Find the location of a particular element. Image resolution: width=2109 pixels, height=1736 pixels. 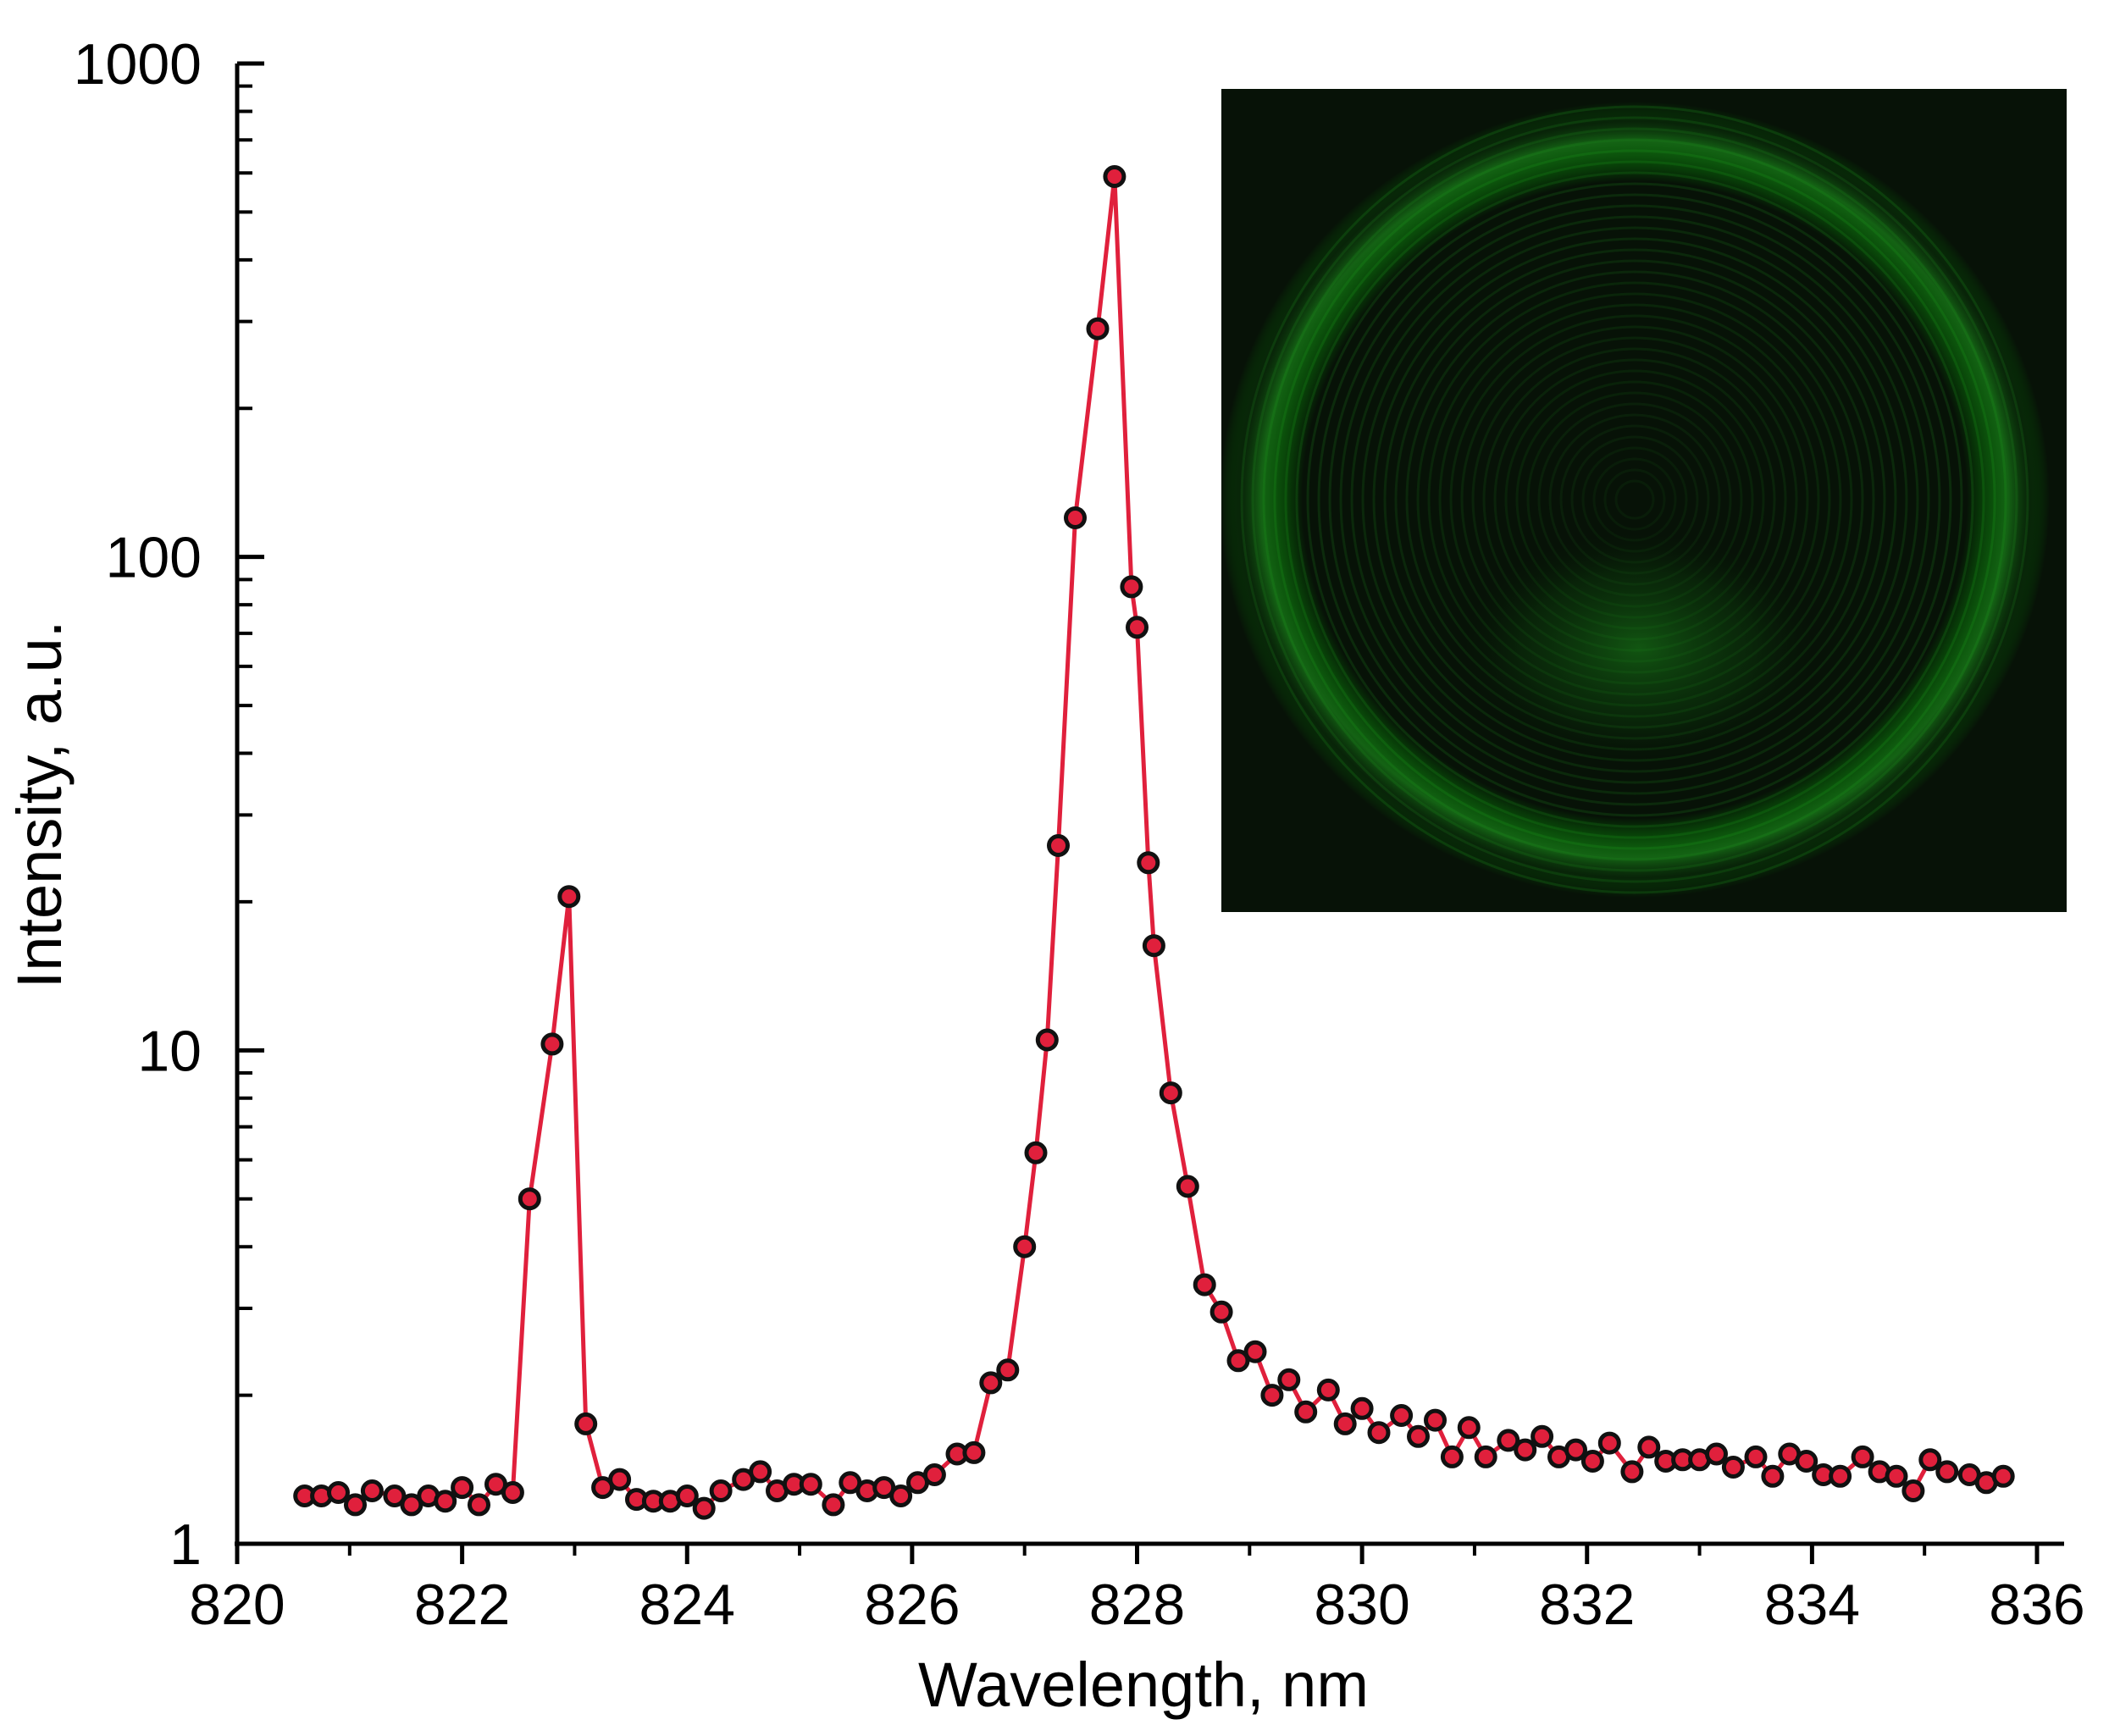

x-tick-label: 836 is located at coordinates (2037, 1605).